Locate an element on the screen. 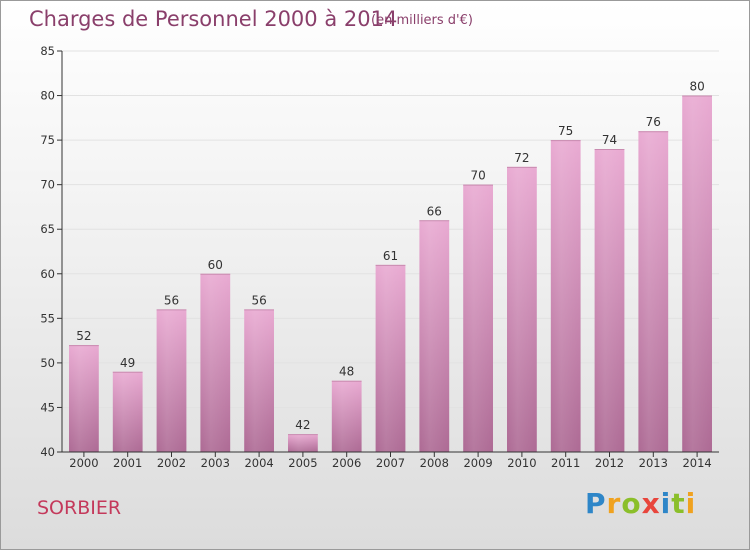 The image size is (750, 550). x-tick-label: 2000 is located at coordinates (83, 463).